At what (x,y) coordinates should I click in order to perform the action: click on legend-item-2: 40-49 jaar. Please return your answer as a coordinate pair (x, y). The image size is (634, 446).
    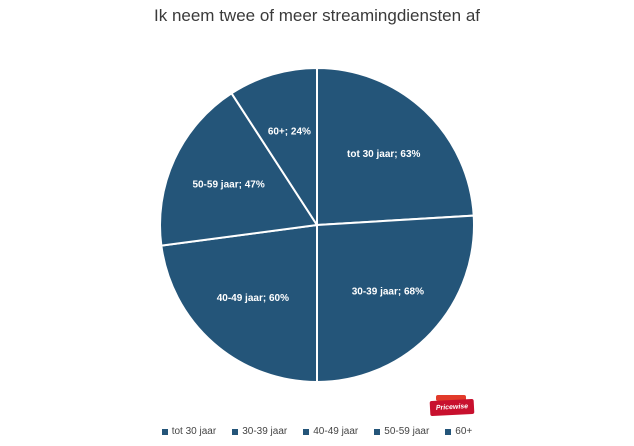
    Looking at the image, I should click on (330, 431).